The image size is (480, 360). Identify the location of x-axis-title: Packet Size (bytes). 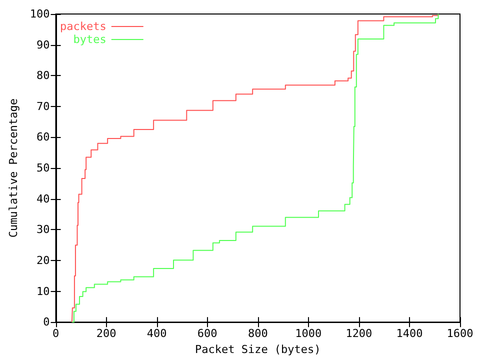
(257, 349).